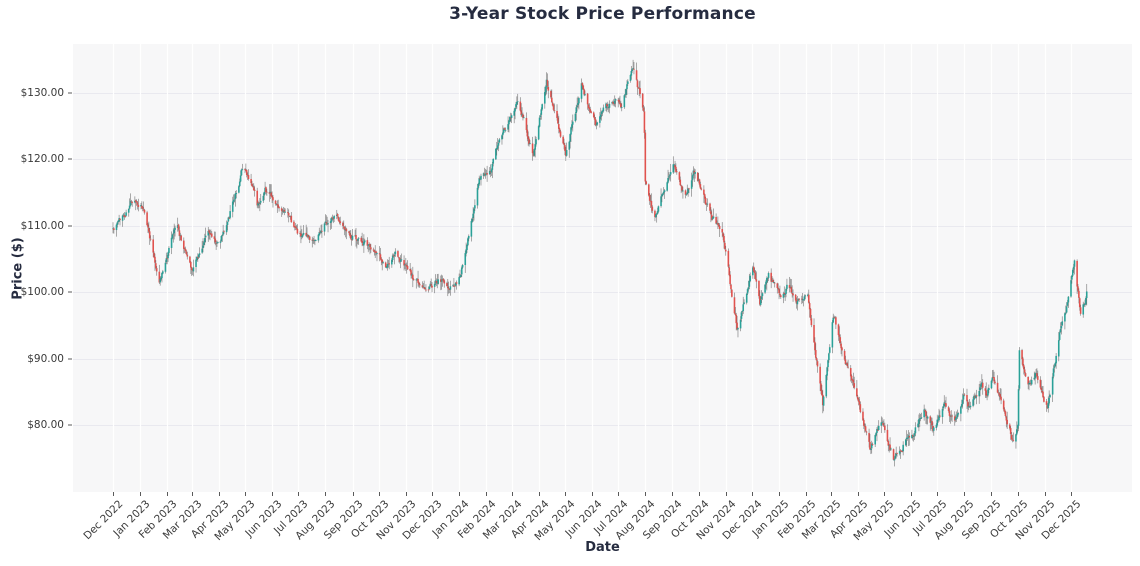 This screenshot has width=1140, height=566. Describe the element at coordinates (42, 159) in the screenshot. I see `y-tick-label: $120.00` at that location.